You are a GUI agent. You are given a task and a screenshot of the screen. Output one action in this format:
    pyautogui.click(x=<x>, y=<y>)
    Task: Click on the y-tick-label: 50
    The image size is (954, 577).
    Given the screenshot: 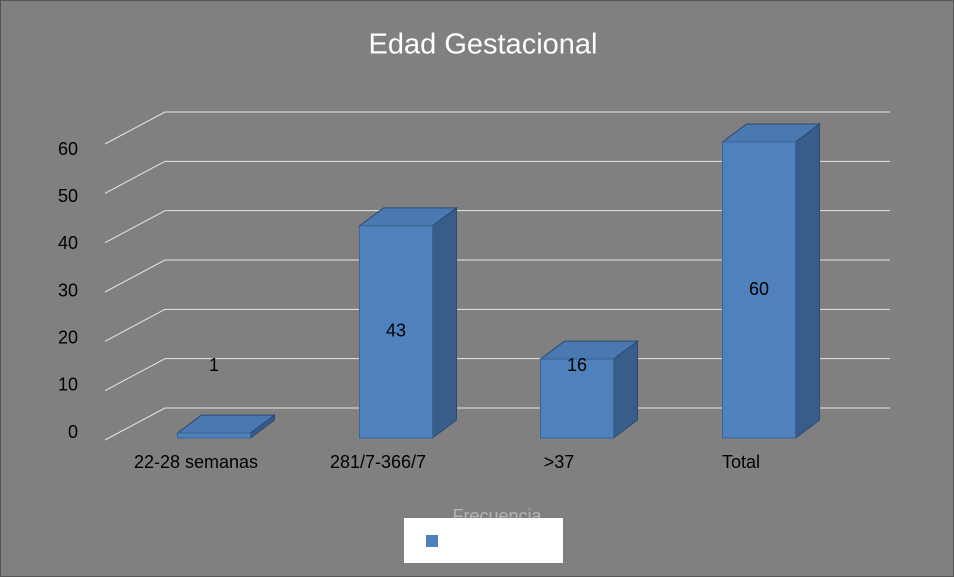 What is the action you would take?
    pyautogui.click(x=68, y=196)
    